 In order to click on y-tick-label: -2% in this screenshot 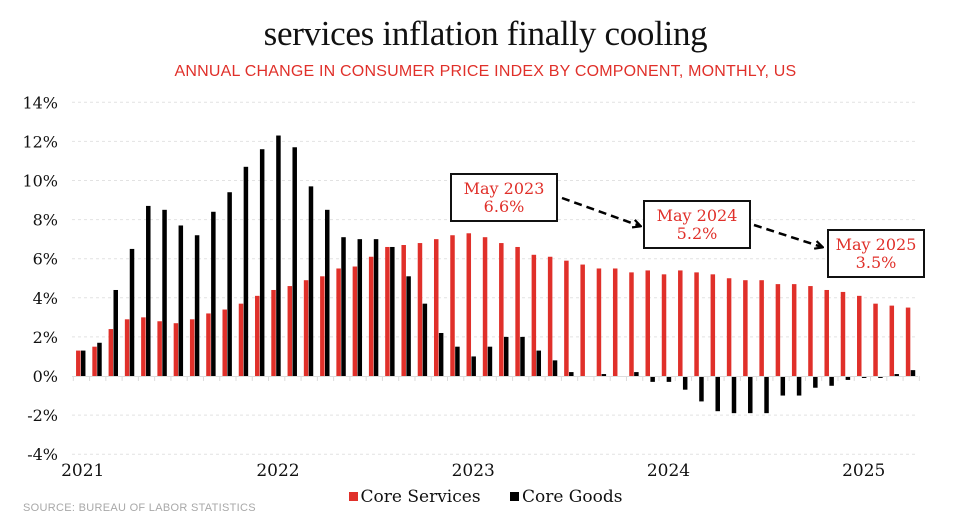, I will do `click(42, 415)`.